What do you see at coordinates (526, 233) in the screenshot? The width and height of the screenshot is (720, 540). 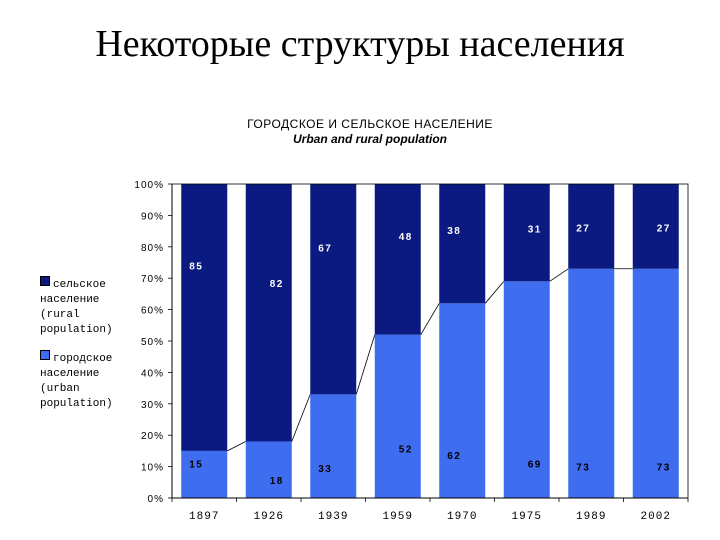 I see `bar-rural-1975` at bounding box center [526, 233].